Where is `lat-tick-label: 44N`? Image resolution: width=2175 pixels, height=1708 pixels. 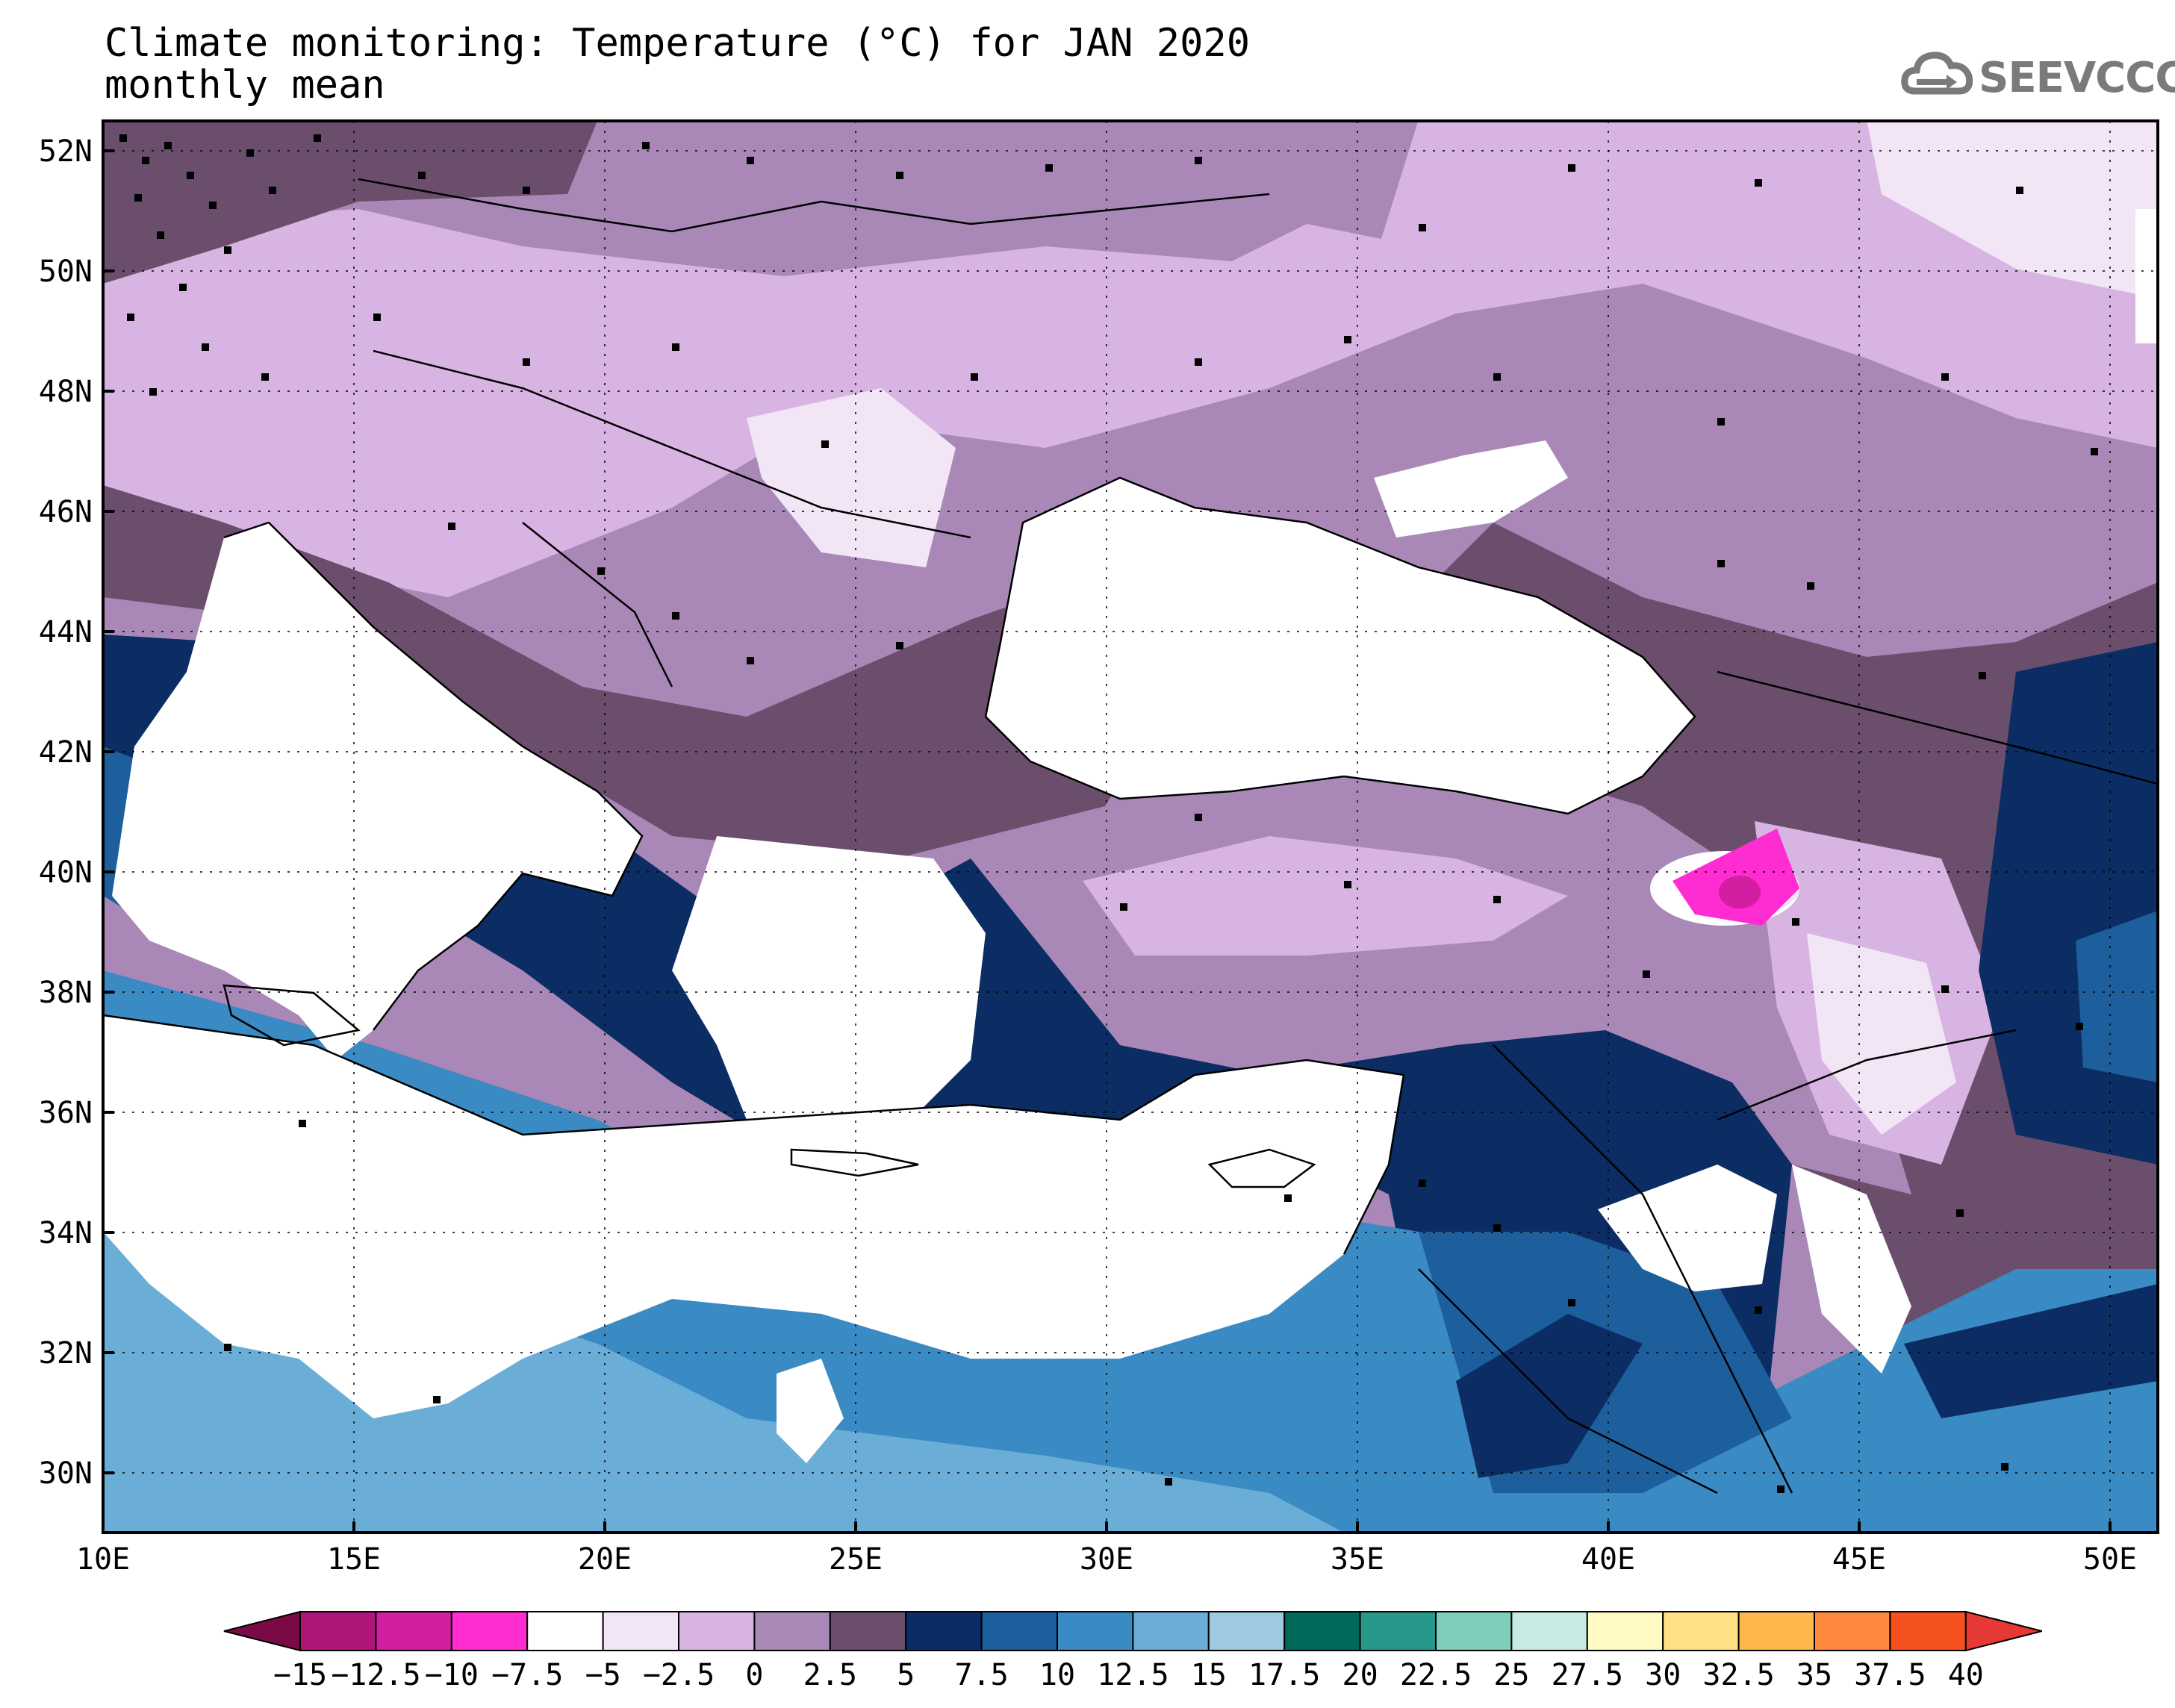
lat-tick-label: 44N is located at coordinates (66, 632).